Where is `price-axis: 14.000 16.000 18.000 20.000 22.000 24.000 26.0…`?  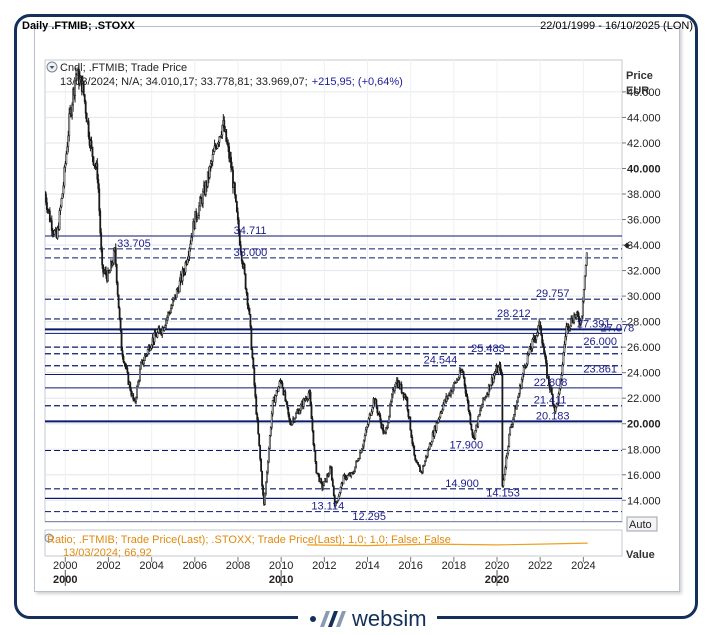 price-axis: 14.000 16.000 18.000 20.000 22.000 24.000 26.0… is located at coordinates (641, 297).